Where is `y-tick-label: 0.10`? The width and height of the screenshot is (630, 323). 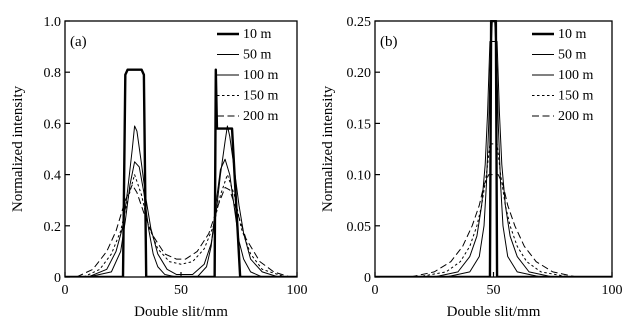 y-tick-label: 0.10 is located at coordinates (359, 176).